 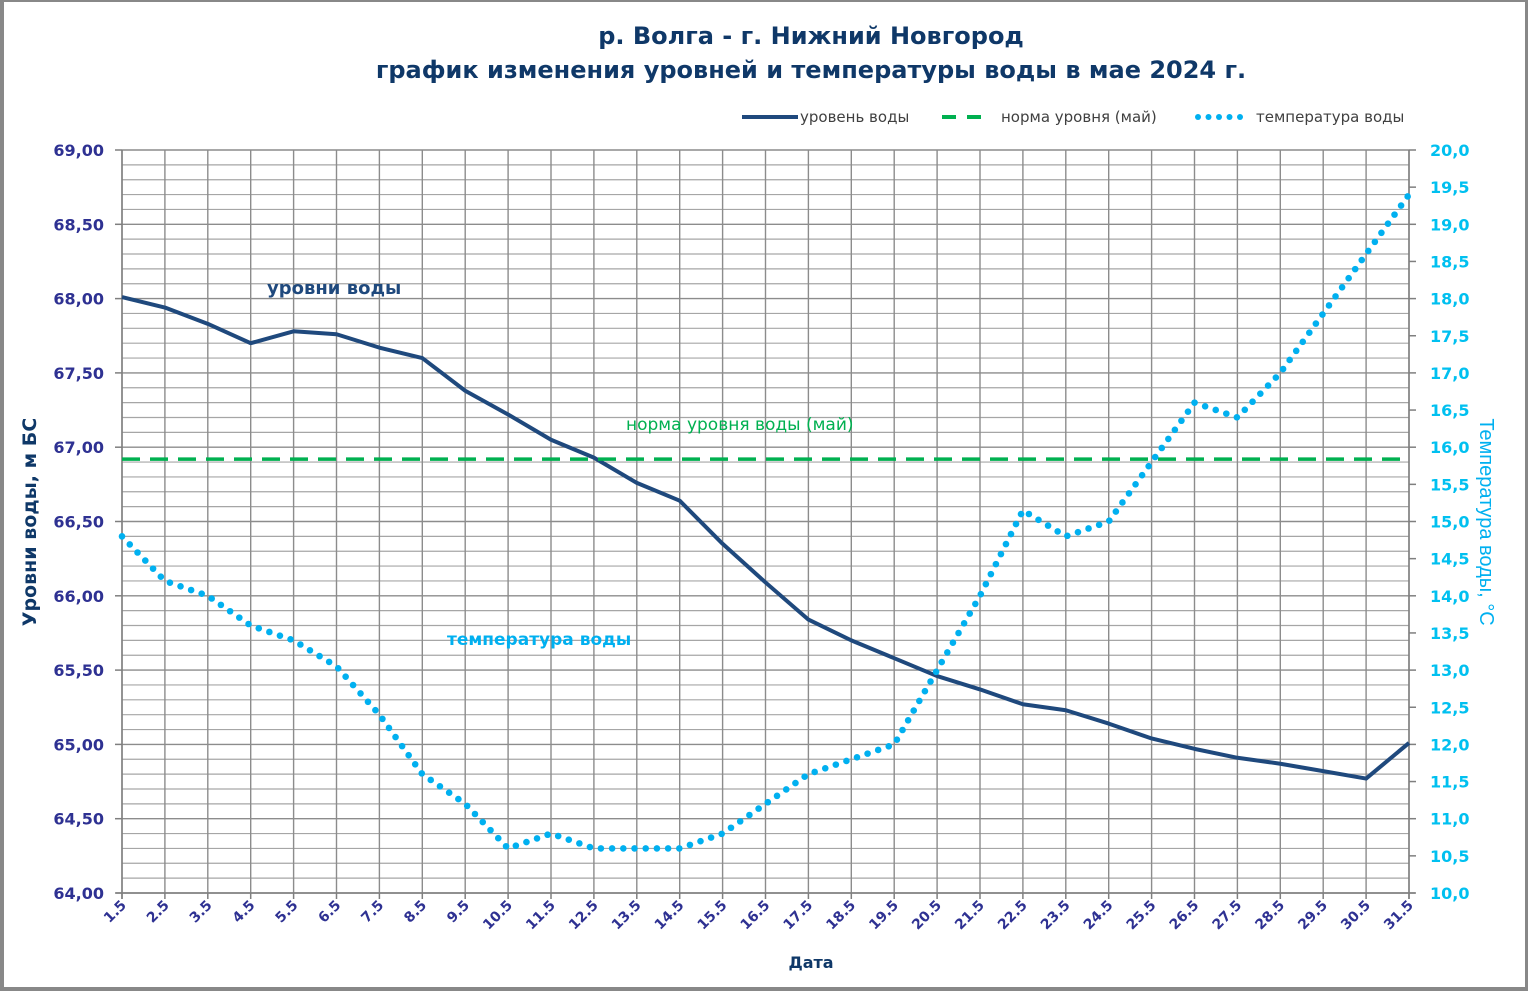 I want to click on left-tick-label: 69,00, so click(x=78, y=150).